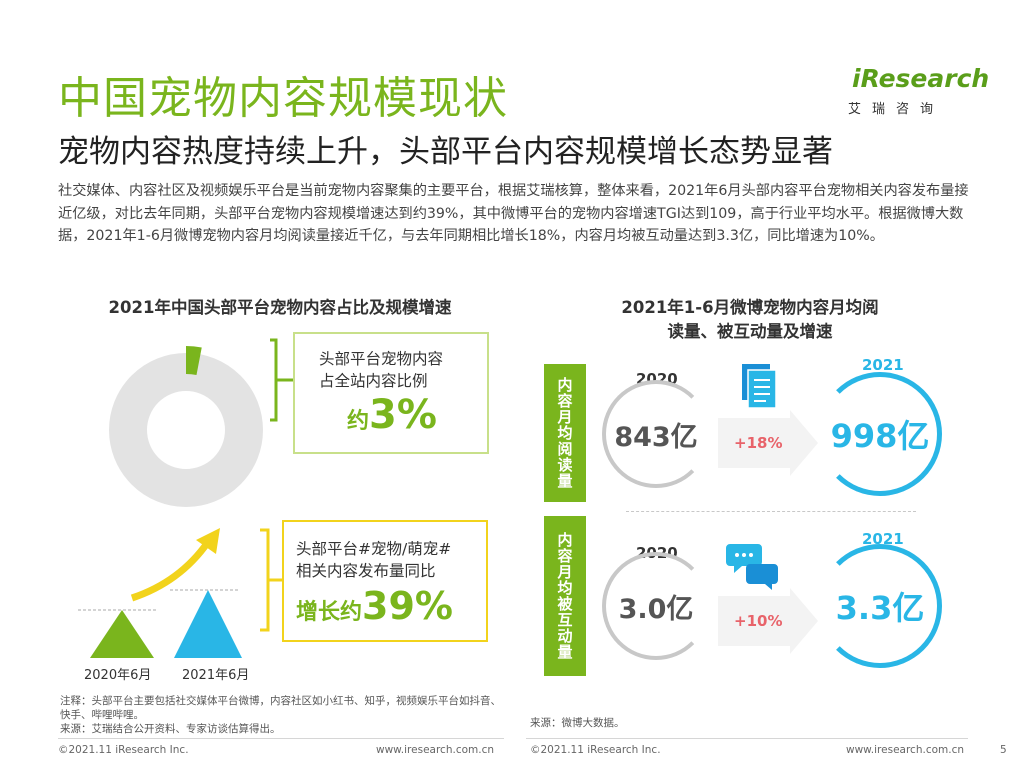 The height and width of the screenshot is (768, 1024). What do you see at coordinates (896, 109) in the screenshot?
I see `iresearch-logo-cn: 艾瑞咨询` at bounding box center [896, 109].